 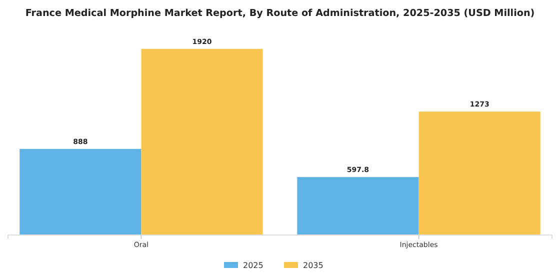 What do you see at coordinates (253, 265) in the screenshot?
I see `legend-label: 2025` at bounding box center [253, 265].